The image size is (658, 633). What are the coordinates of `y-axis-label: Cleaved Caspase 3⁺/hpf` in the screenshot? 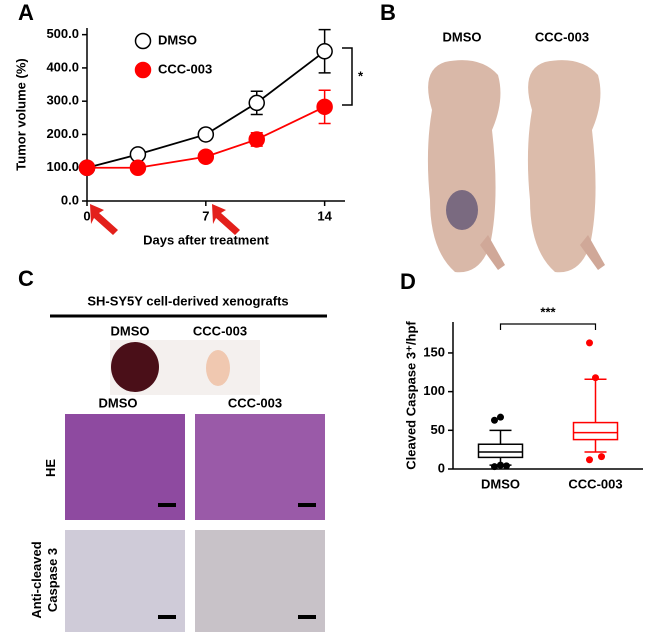 It's located at (410, 395).